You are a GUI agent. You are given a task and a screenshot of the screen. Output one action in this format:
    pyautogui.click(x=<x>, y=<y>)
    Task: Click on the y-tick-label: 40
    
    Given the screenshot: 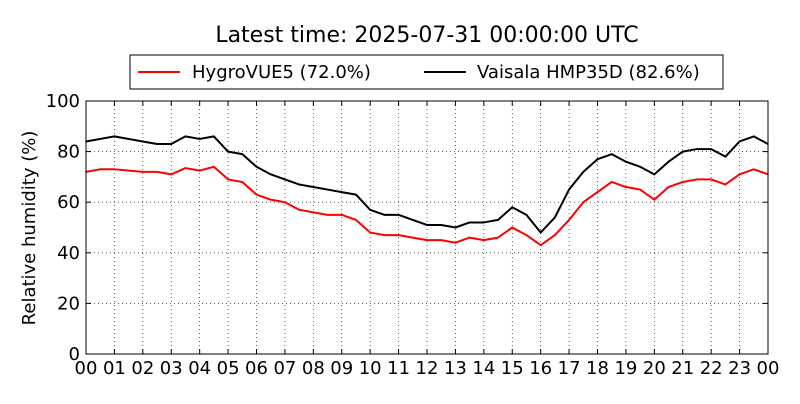 What is the action you would take?
    pyautogui.click(x=68, y=253)
    